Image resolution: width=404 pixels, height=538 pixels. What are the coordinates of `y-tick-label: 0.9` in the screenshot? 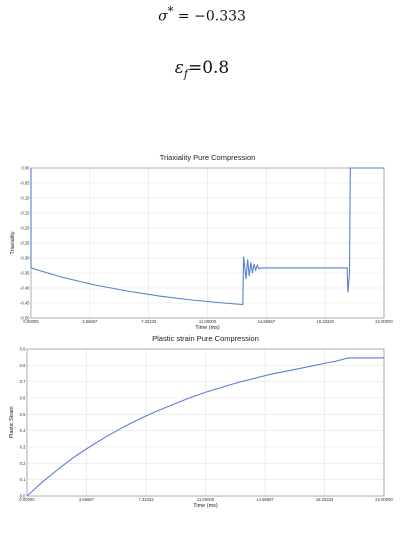 It's located at (23, 349).